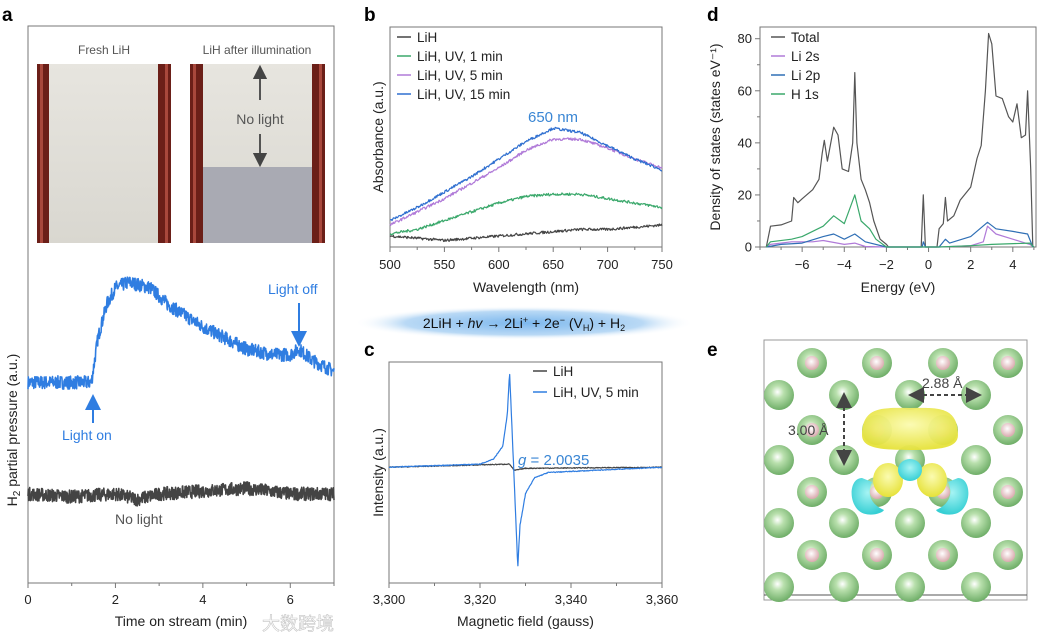 The height and width of the screenshot is (633, 1038). I want to click on photo-caption-fresh: Fresh LiH, so click(104, 50).